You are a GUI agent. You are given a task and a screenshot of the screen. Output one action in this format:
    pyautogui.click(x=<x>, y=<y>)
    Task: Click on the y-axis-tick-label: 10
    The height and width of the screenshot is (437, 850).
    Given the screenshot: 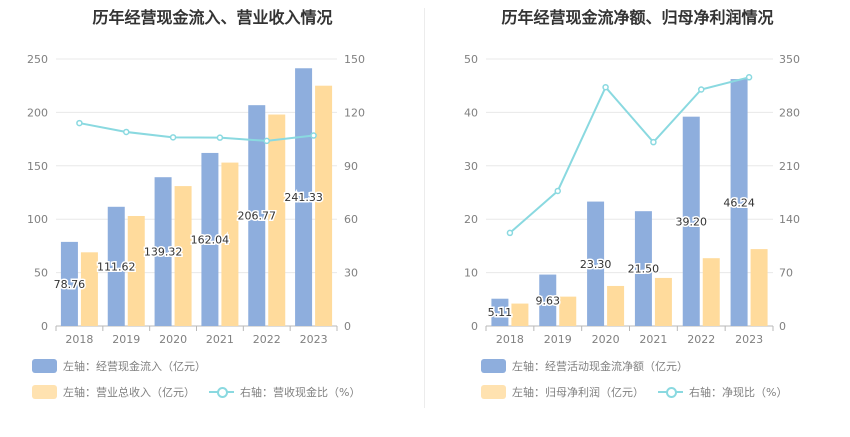 What is the action you would take?
    pyautogui.click(x=471, y=273)
    